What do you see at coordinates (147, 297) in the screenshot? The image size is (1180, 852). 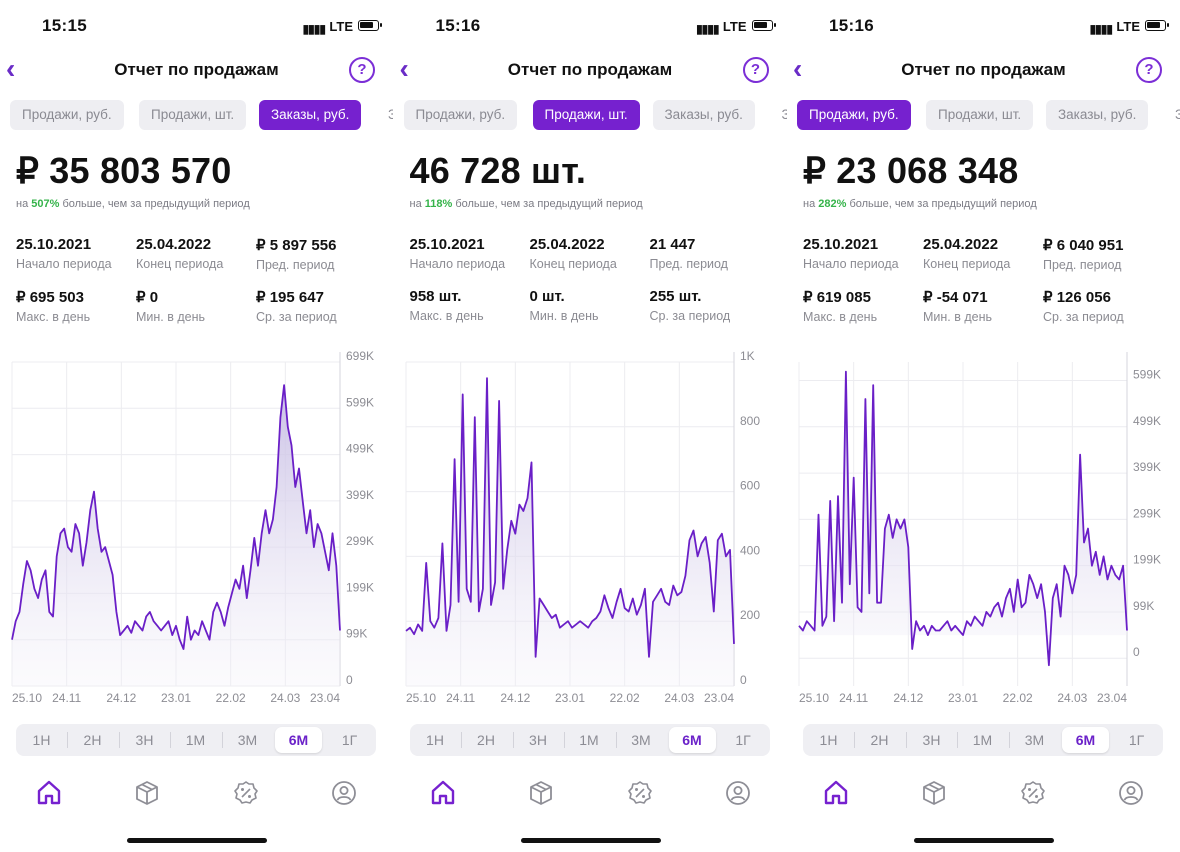 I see `stat-value: ₽ 0` at bounding box center [147, 297].